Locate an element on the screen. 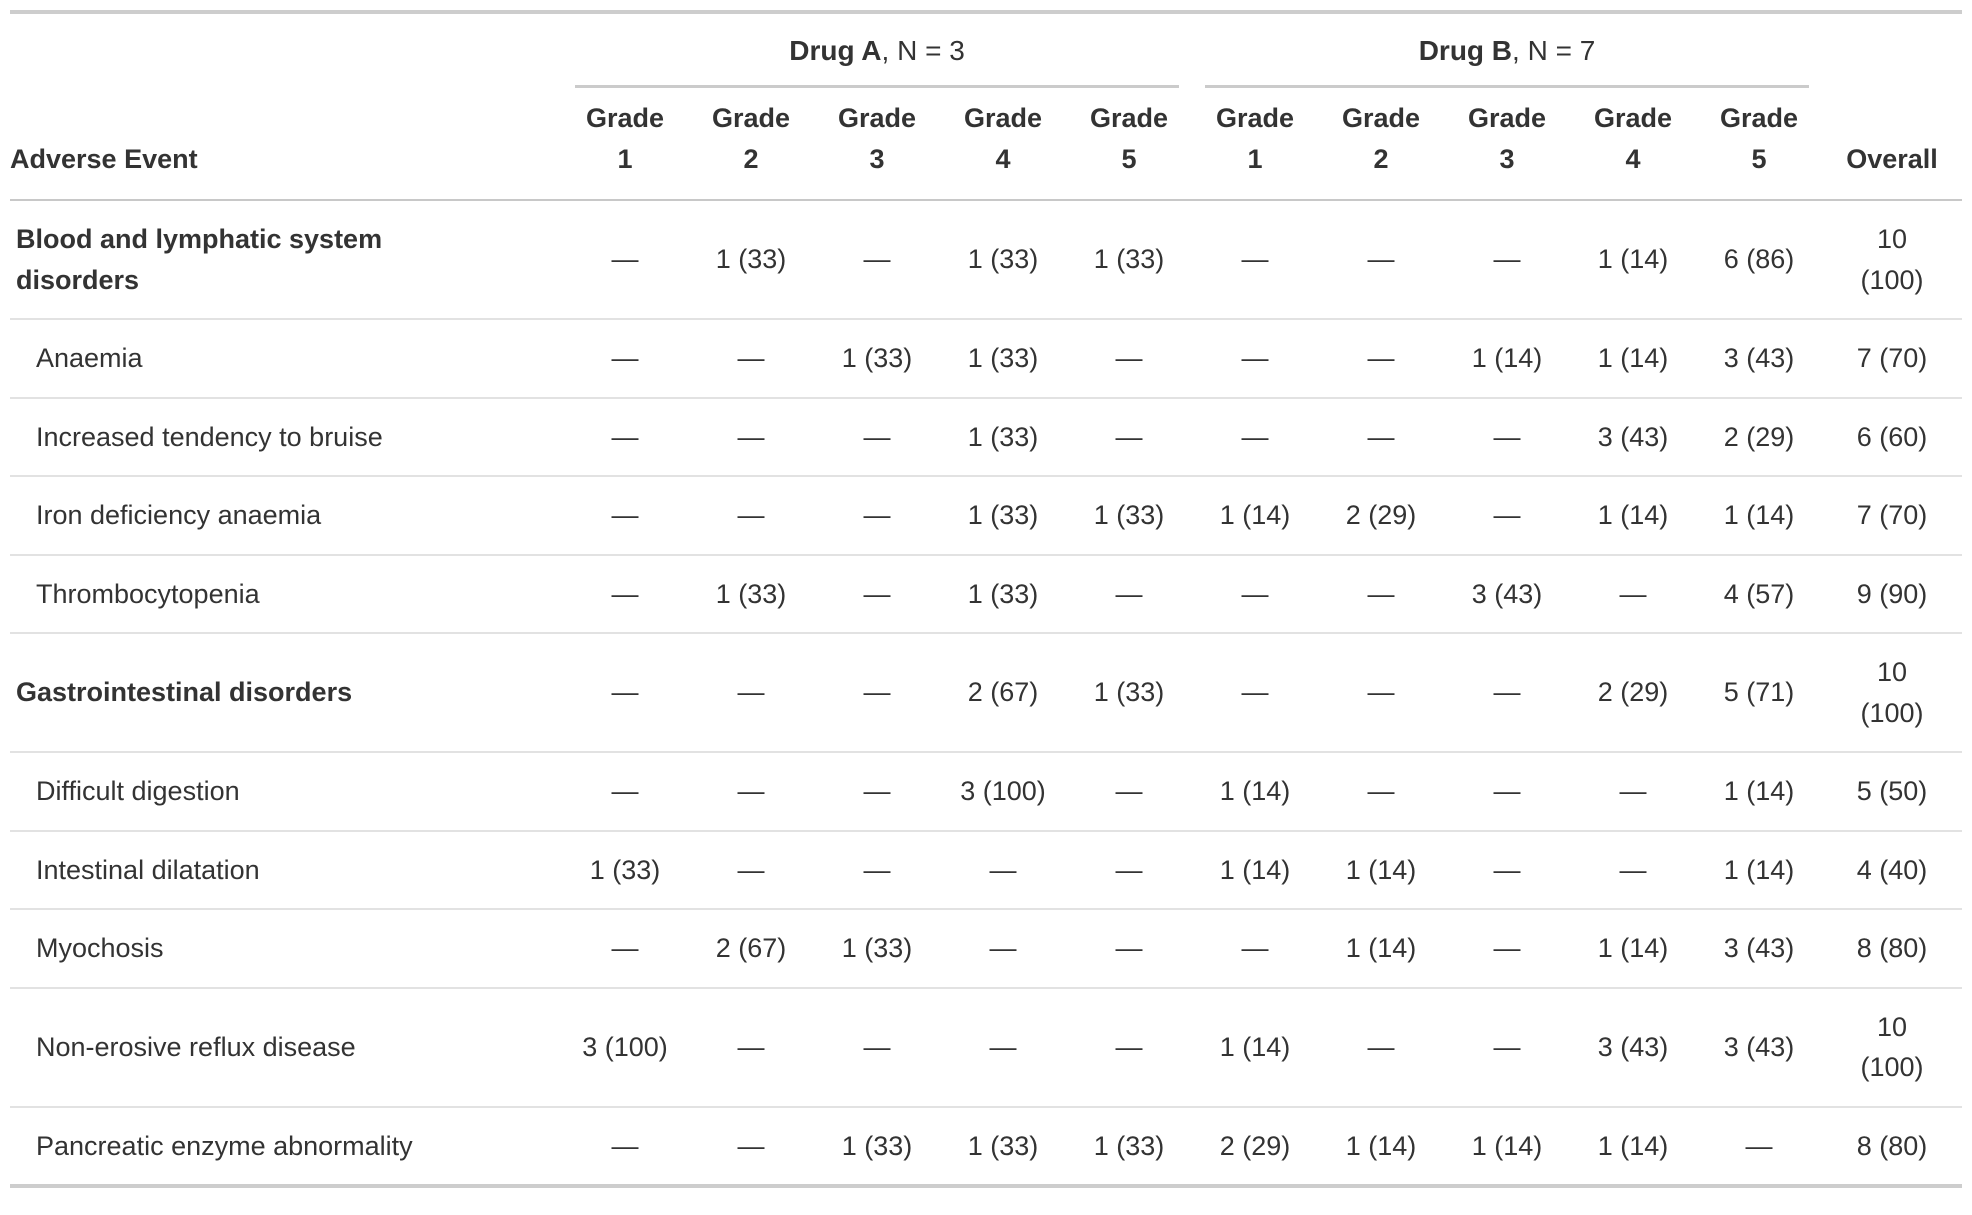 This screenshot has height=1215, width=1972. overall-value-cell: 10 (100) is located at coordinates (1892, 1046).